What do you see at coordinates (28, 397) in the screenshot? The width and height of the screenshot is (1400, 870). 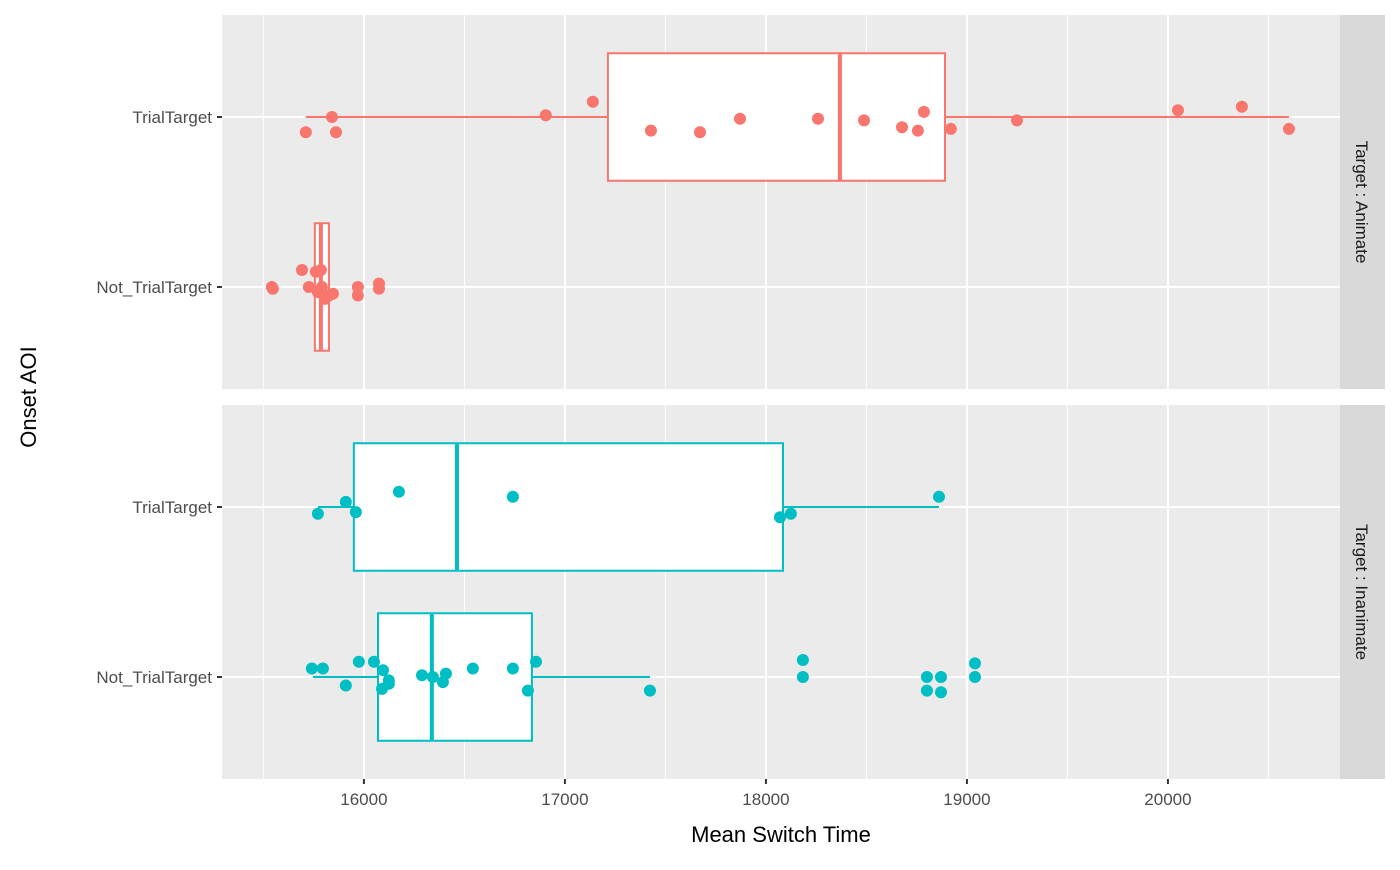 I see `y-axis-title: Onset AOI` at bounding box center [28, 397].